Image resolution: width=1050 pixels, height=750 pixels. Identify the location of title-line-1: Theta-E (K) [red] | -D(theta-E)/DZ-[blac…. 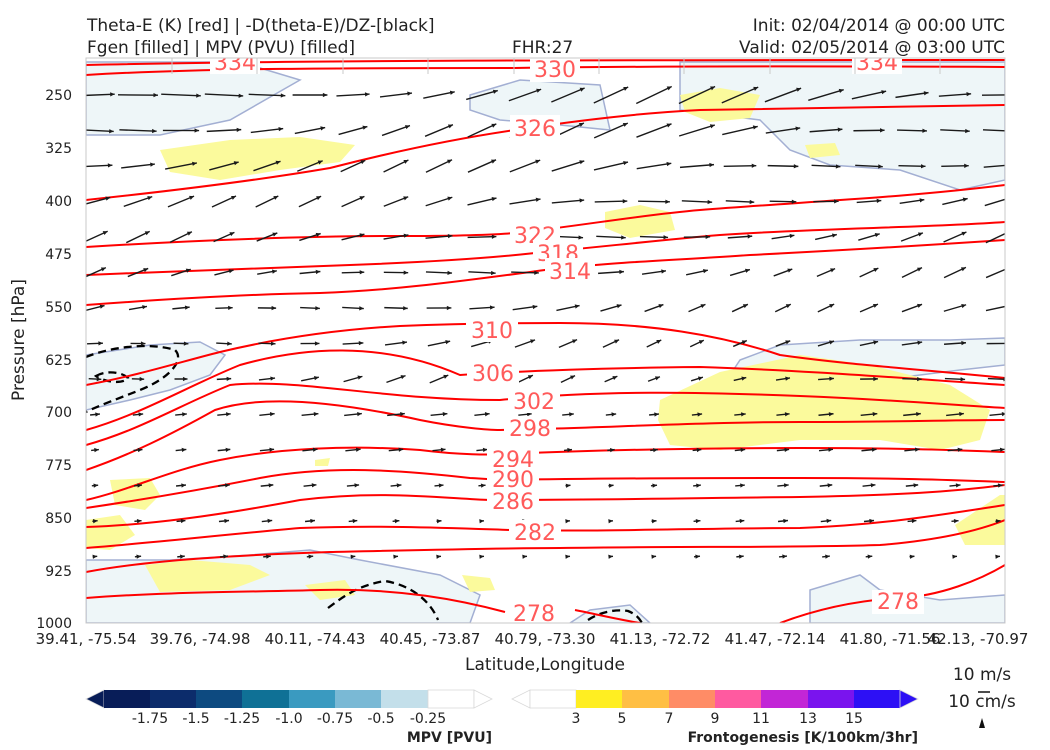
(261, 26).